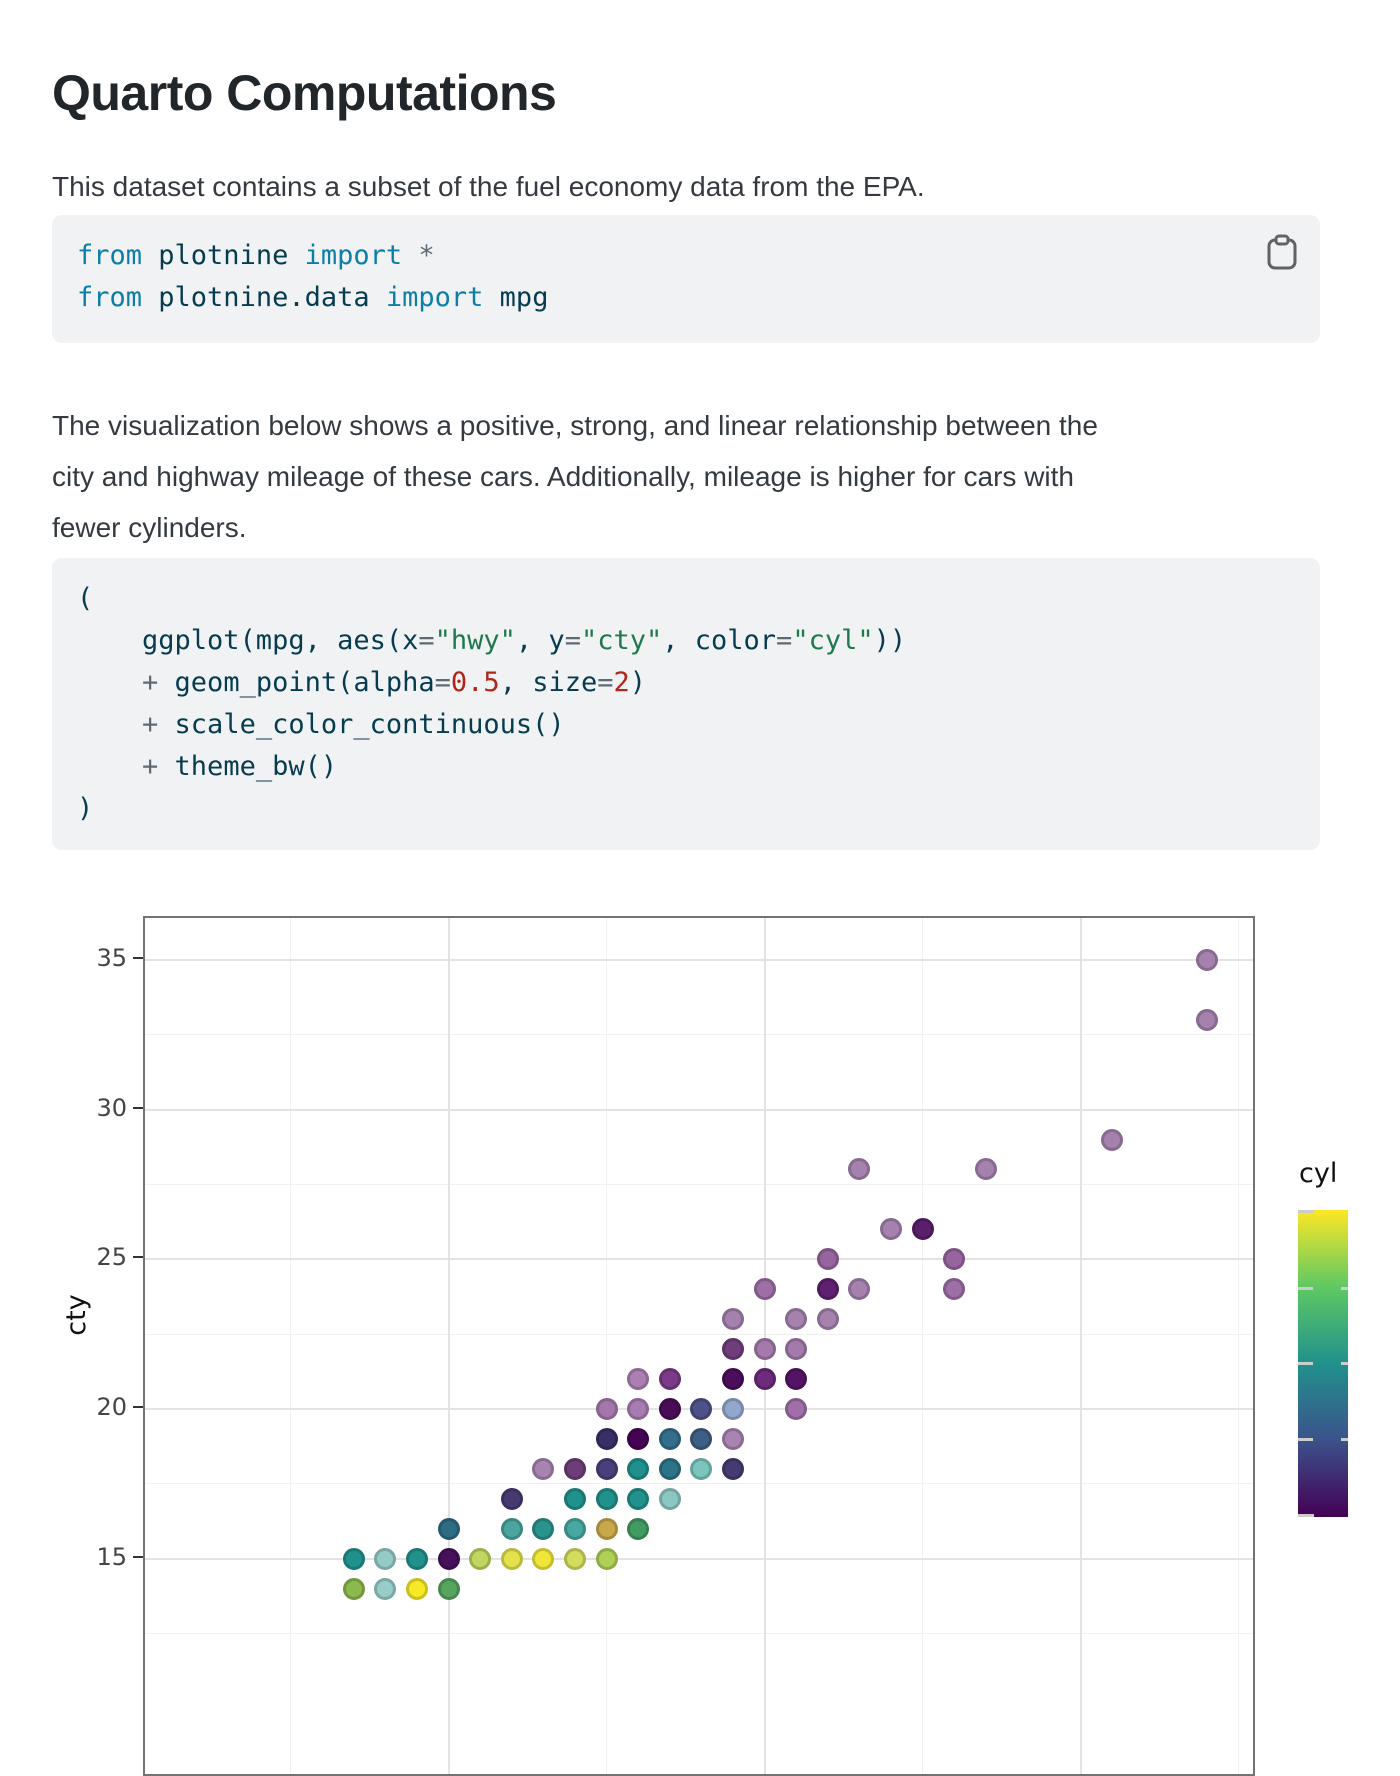  I want to click on y-axis-tick-label: 20, so click(111, 1407).